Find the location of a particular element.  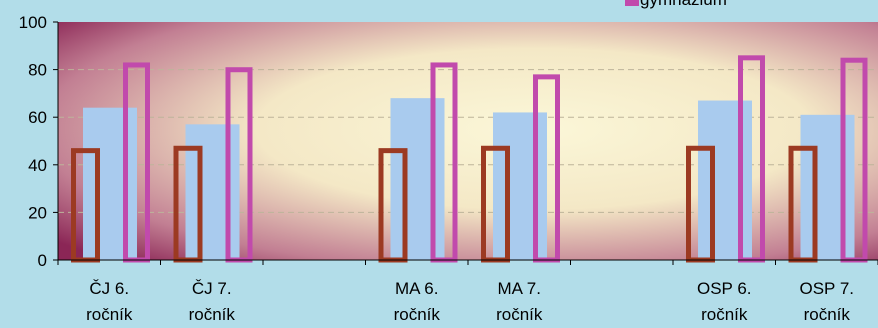

x-tick-label: ČJ 6. ročník is located at coordinates (109, 301).